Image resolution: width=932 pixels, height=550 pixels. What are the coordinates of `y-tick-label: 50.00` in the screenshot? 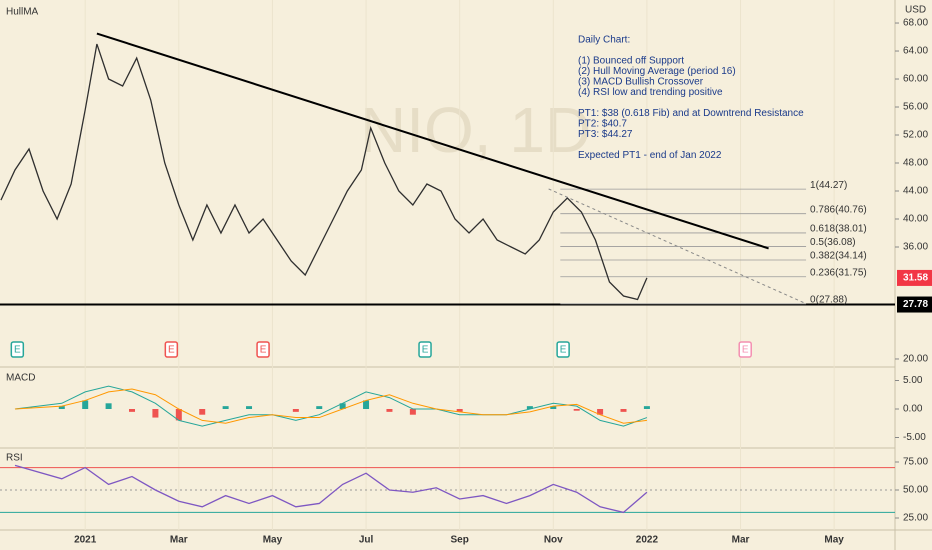 It's located at (915, 490).